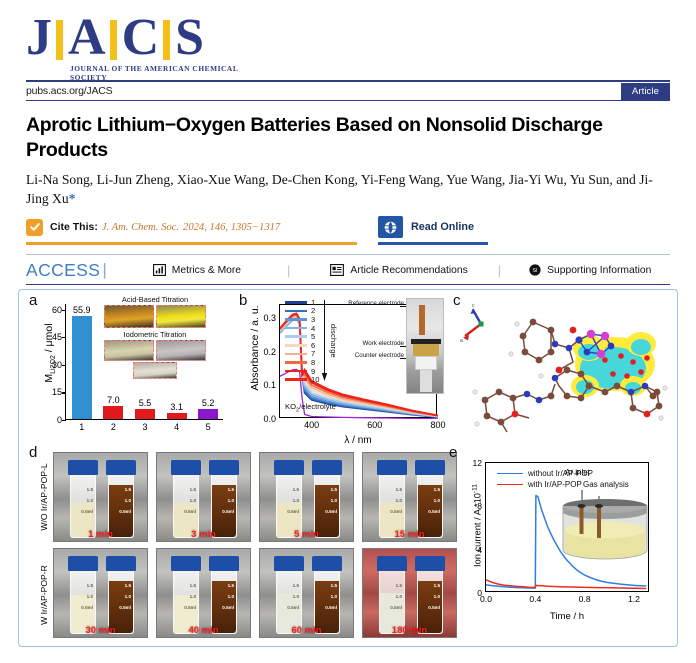 The width and height of the screenshot is (696, 663). Describe the element at coordinates (48, 378) in the screenshot. I see `ylabel-main-a: M` at that location.